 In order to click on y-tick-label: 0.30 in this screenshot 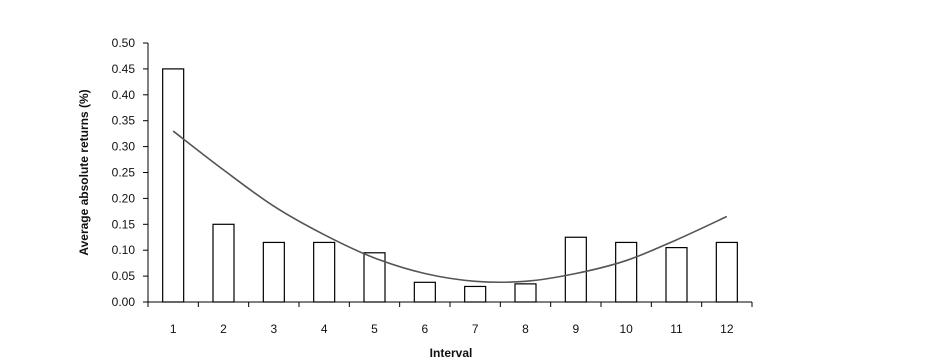, I will do `click(124, 147)`.